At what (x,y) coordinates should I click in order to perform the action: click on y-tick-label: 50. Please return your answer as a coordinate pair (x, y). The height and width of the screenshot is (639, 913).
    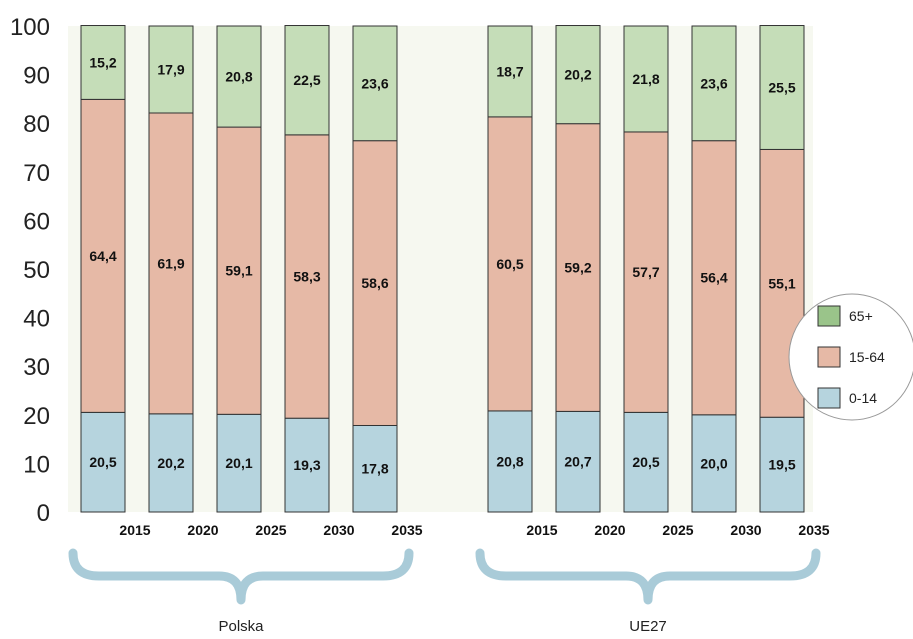
    Looking at the image, I should click on (36, 270).